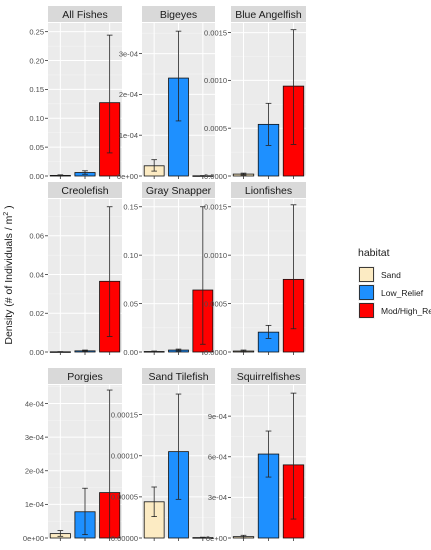  Describe the element at coordinates (36, 60) in the screenshot. I see `y-tick-label: 0.20` at that location.